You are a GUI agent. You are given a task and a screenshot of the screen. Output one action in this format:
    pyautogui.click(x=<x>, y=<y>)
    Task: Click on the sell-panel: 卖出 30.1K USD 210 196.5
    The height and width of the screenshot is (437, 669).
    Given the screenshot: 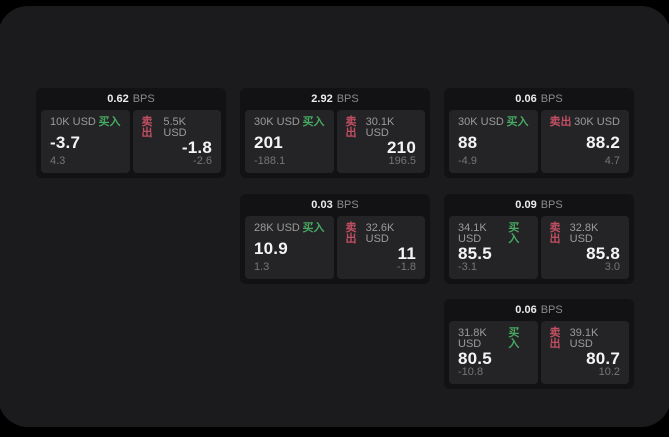 What is the action you would take?
    pyautogui.click(x=380, y=141)
    